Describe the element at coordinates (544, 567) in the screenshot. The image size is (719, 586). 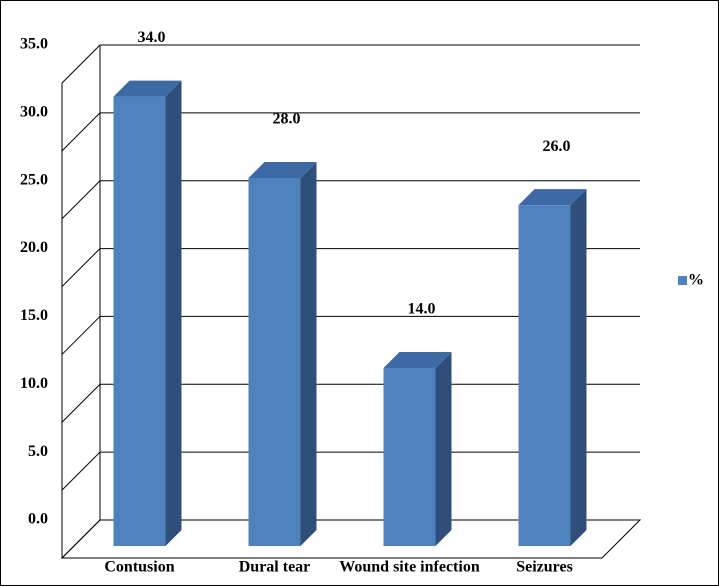
I see `x-tick-label: Seizures` at that location.